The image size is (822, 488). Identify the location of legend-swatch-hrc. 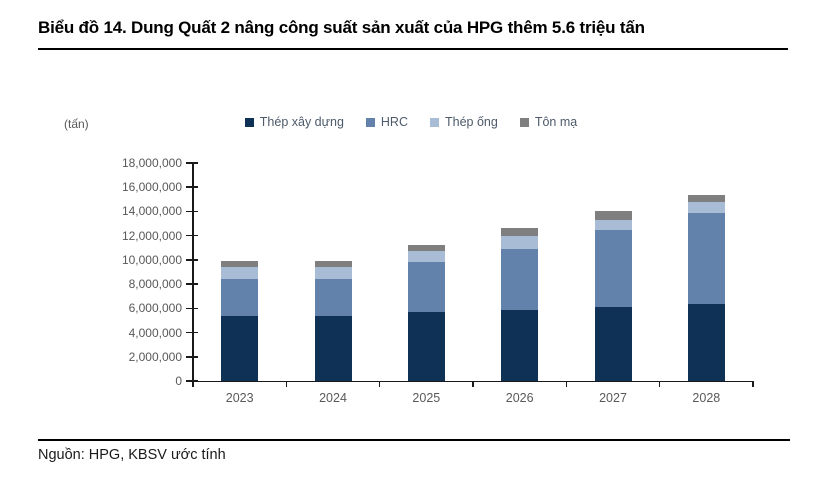
(370, 122).